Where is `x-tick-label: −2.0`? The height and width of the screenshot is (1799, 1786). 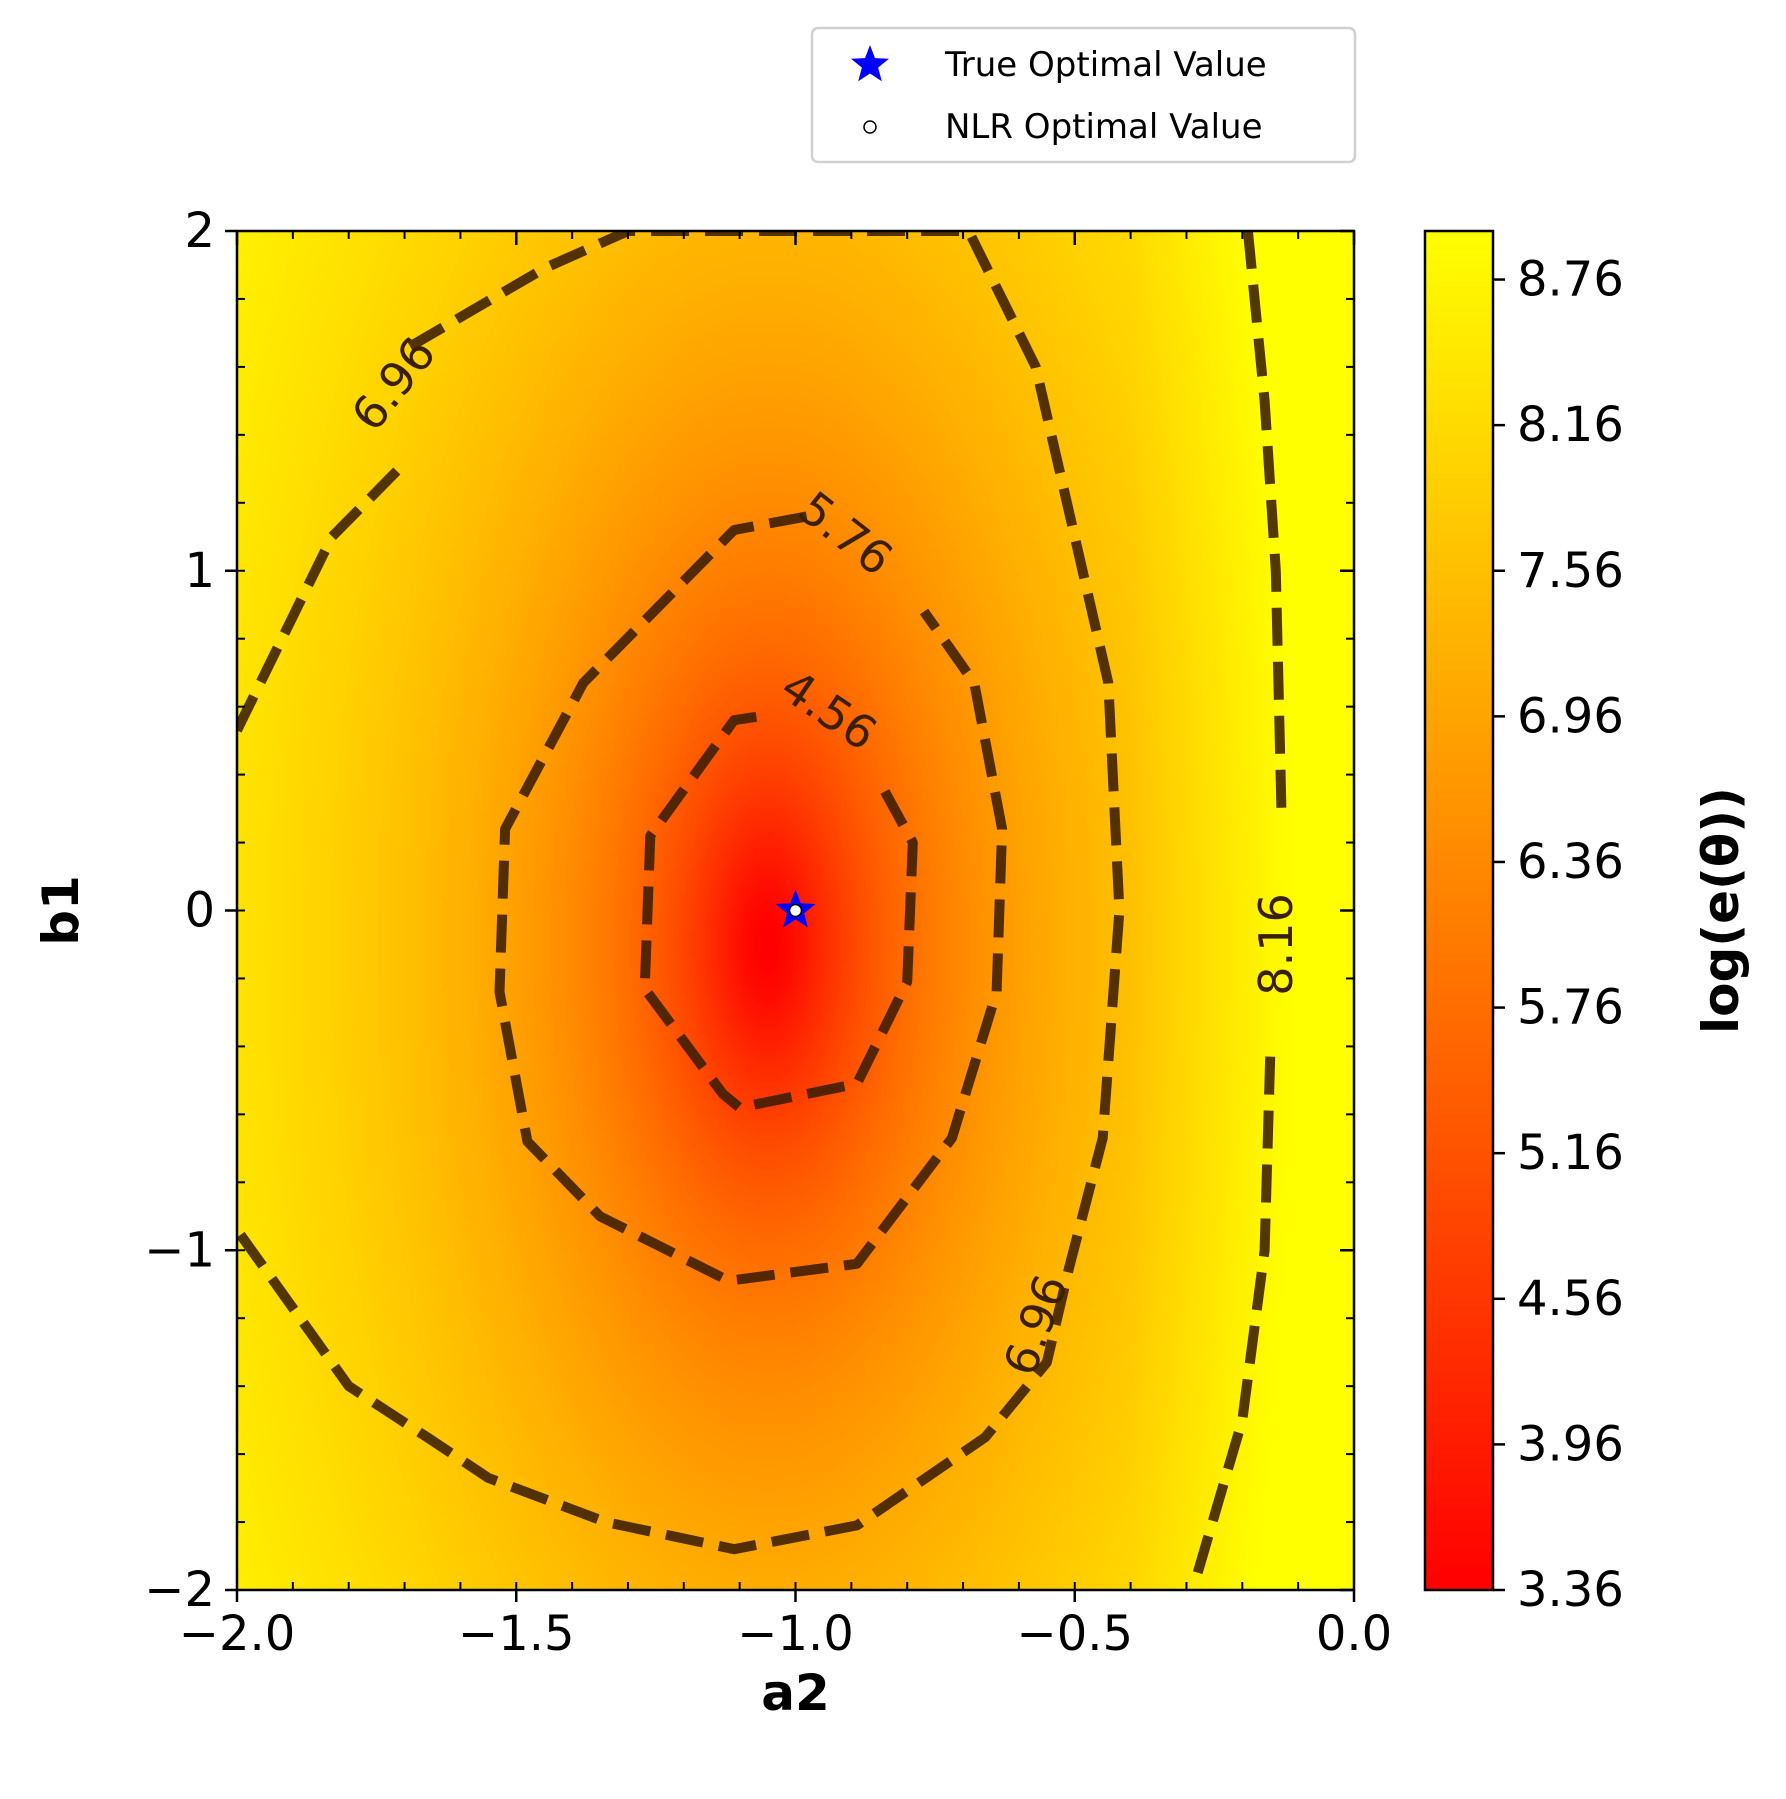
x-tick-label: −2.0 is located at coordinates (237, 1634).